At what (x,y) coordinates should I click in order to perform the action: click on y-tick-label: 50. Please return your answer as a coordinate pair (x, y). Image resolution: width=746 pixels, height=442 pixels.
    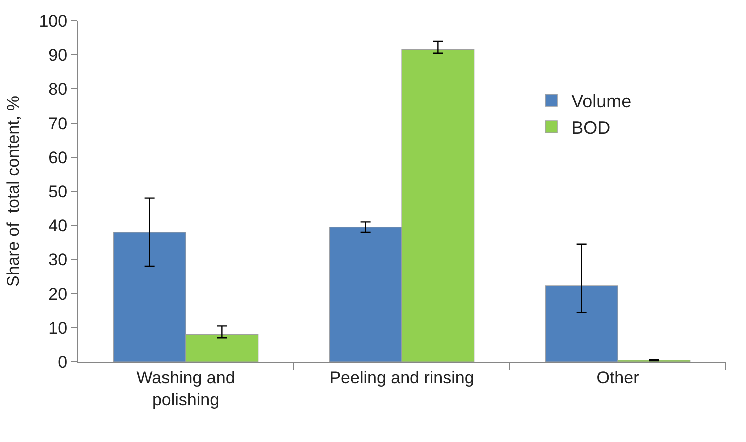
    Looking at the image, I should click on (58, 192).